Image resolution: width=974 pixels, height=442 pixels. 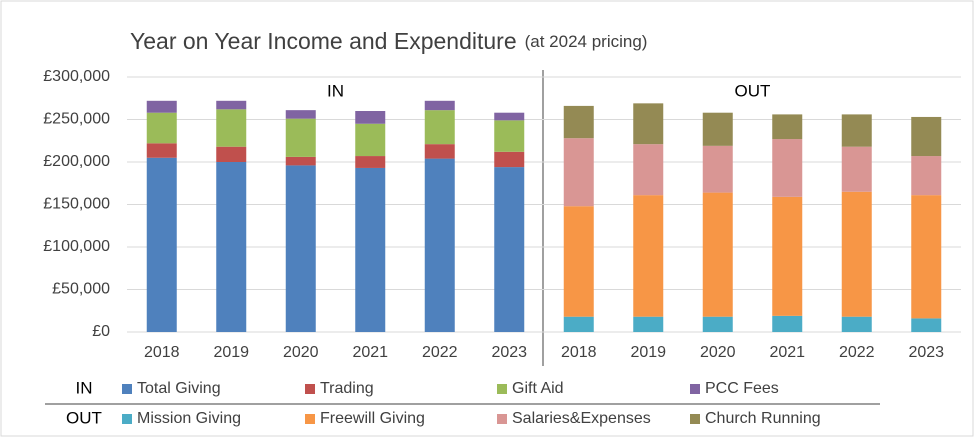 I want to click on legend-label: Church Running, so click(x=763, y=418).